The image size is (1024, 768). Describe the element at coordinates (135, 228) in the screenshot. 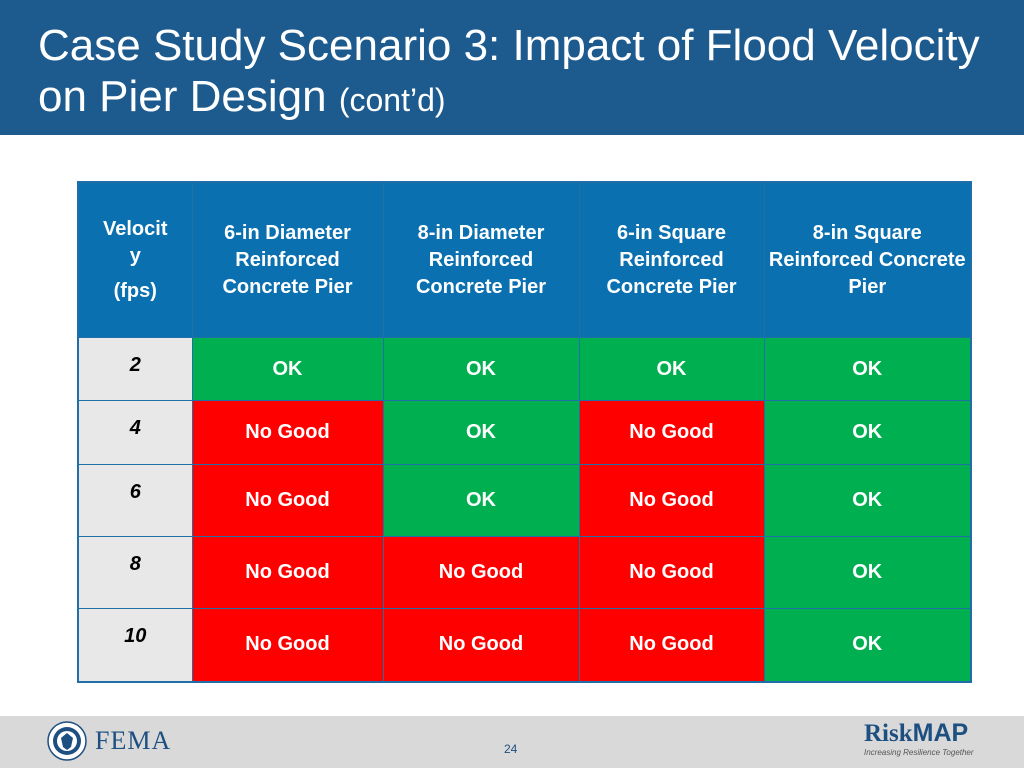

I see `velocity-header-line1: Velocit` at that location.